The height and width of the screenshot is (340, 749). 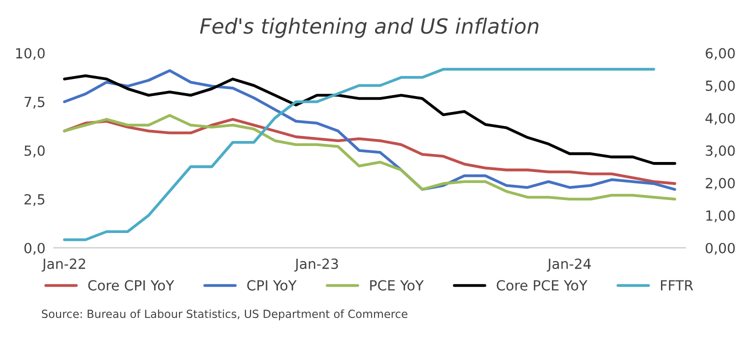 I want to click on y2-tick-label: 3,00, so click(x=720, y=151).